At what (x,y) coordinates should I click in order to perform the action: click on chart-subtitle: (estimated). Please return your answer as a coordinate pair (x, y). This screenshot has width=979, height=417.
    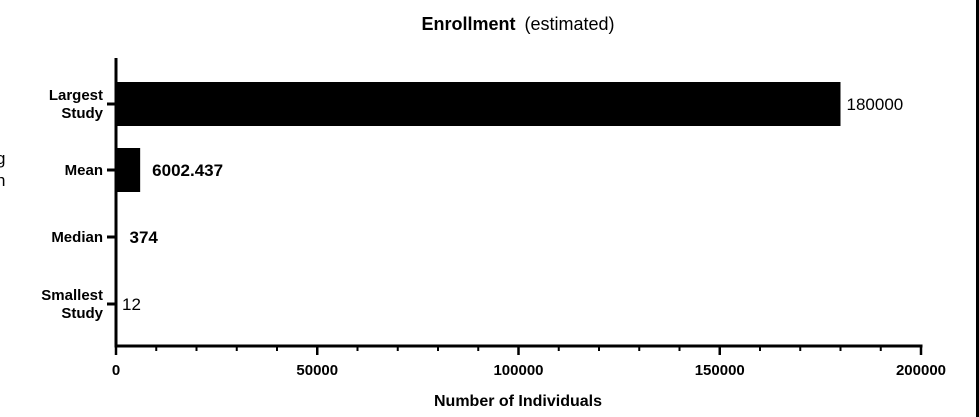
    Looking at the image, I should click on (570, 24).